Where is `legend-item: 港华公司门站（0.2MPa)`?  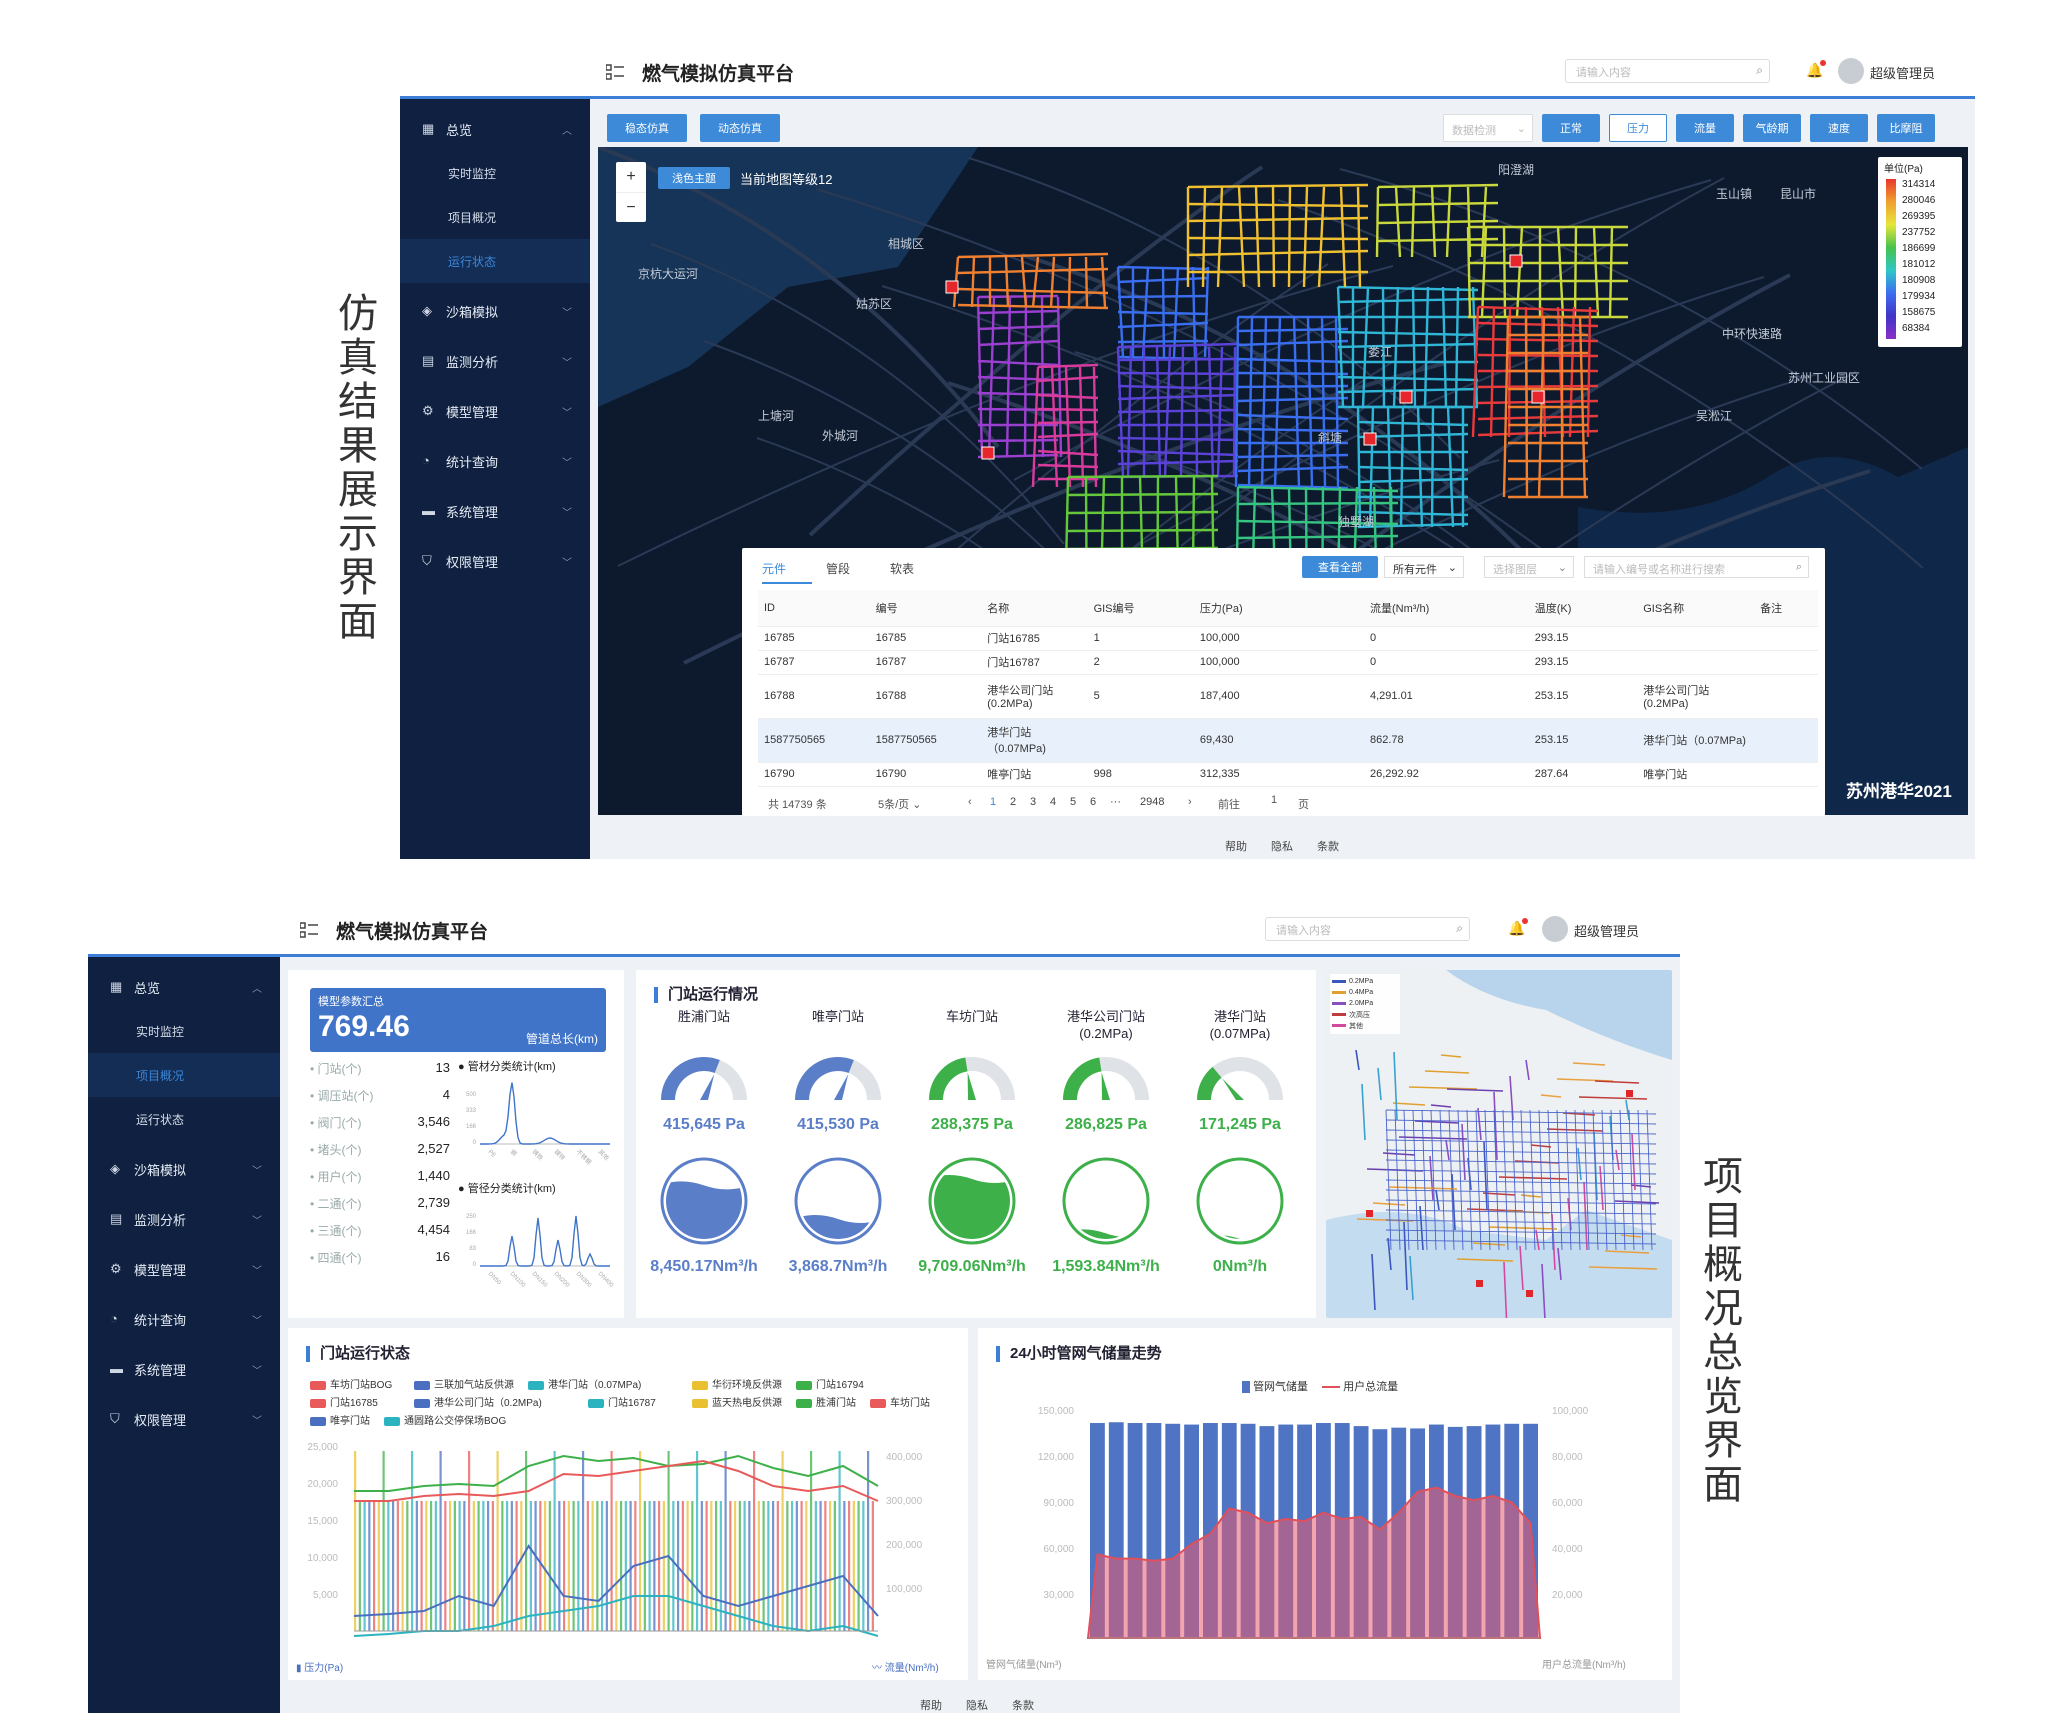
legend-item: 港华公司门站（0.2MPa) is located at coordinates (478, 1401).